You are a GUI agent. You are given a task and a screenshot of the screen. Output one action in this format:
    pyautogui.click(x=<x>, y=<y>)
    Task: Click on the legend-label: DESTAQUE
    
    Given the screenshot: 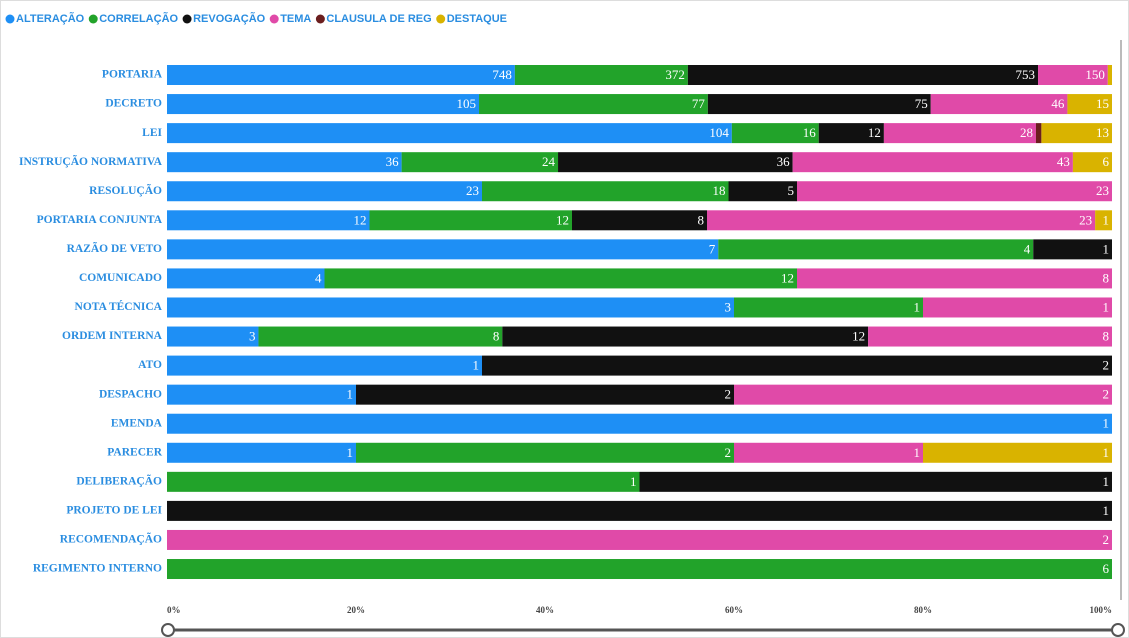 What is the action you would take?
    pyautogui.click(x=477, y=19)
    